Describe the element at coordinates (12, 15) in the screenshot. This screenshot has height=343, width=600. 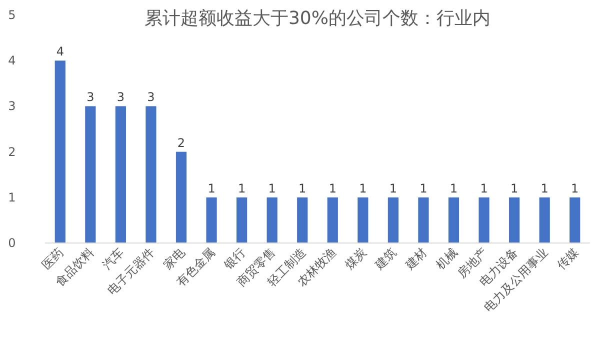
I see `y-tick-label: 5` at that location.